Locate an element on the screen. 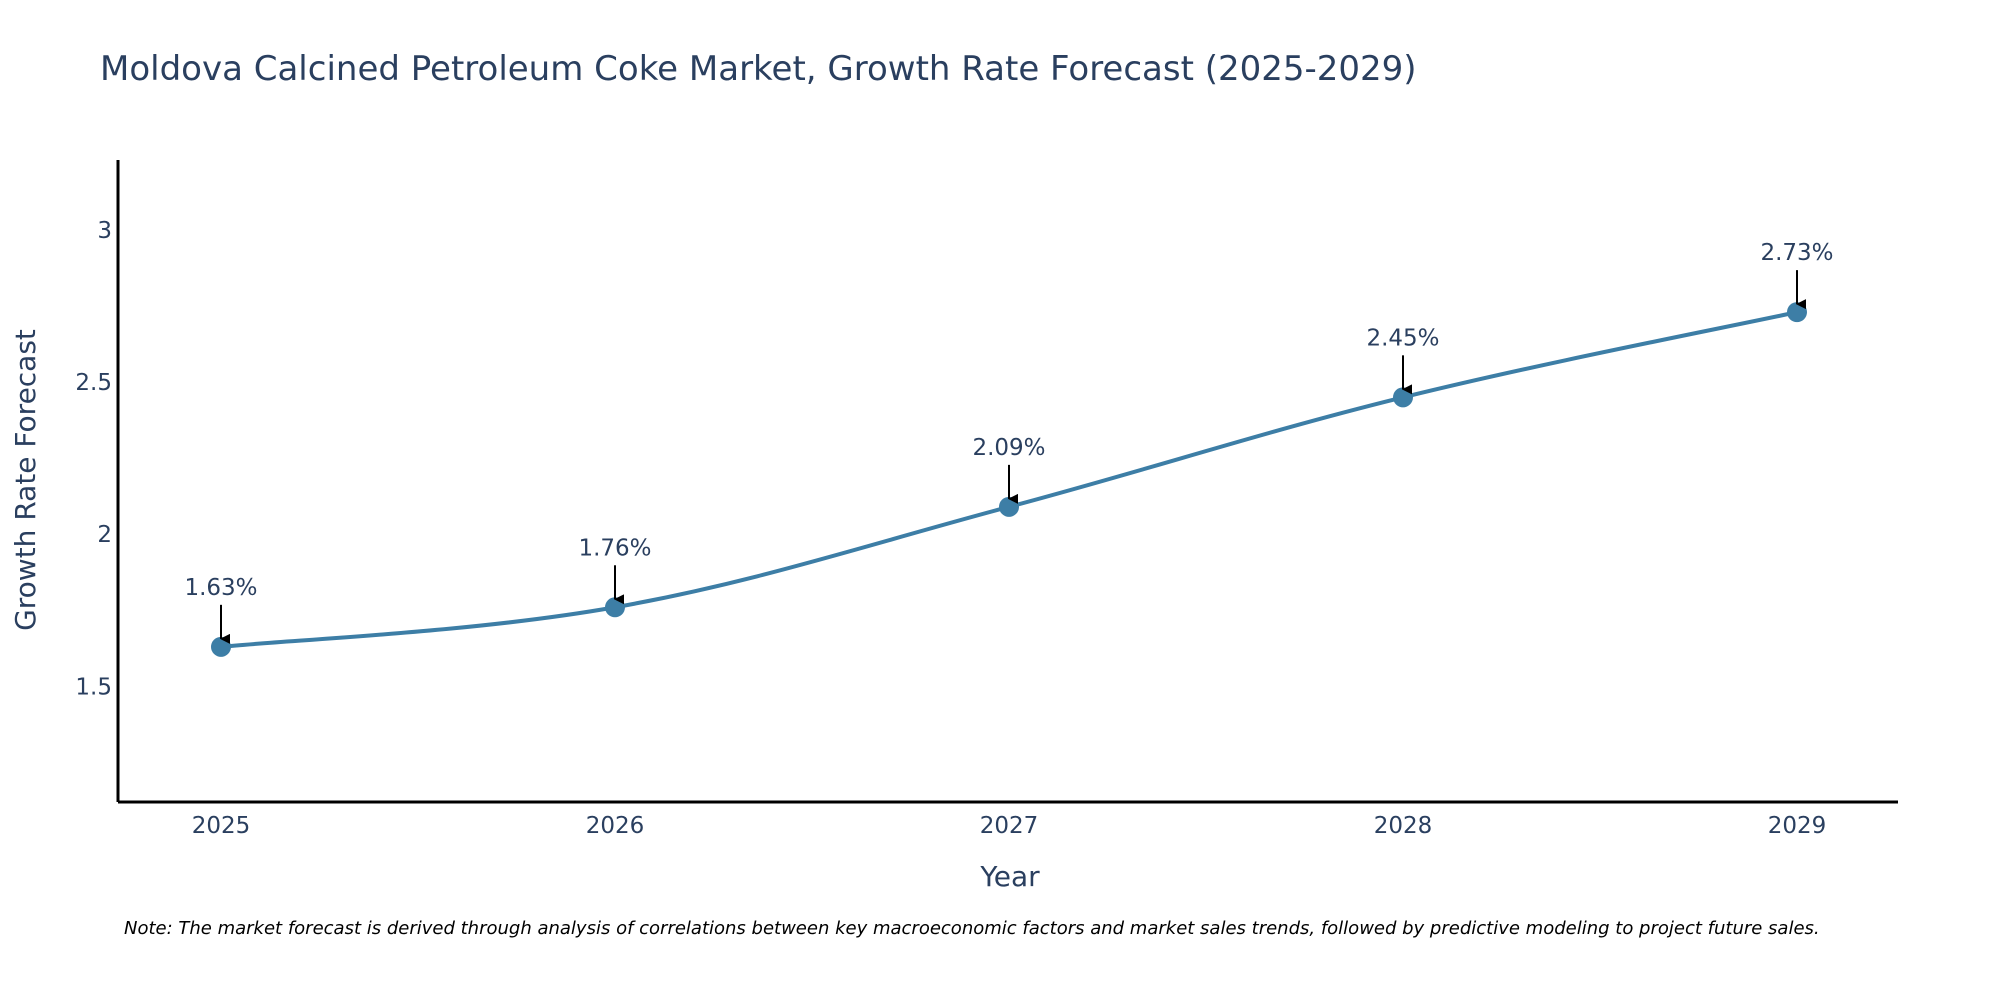 The image size is (2000, 1000). y-tick-label: 2 is located at coordinates (104, 535).